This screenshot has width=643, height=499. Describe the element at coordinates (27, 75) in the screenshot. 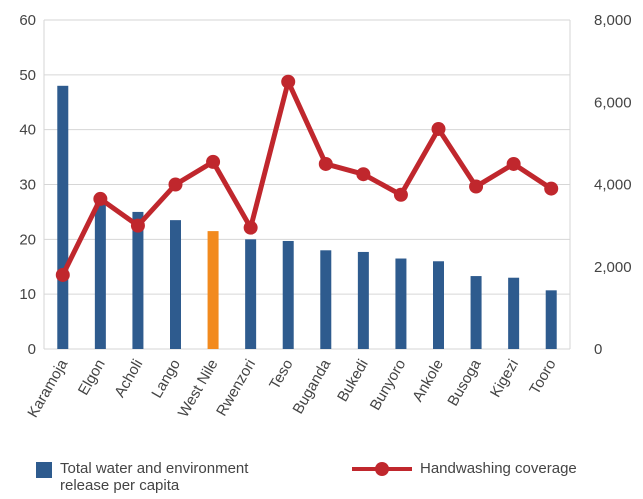

I see `y-left-tick-label: 50` at that location.